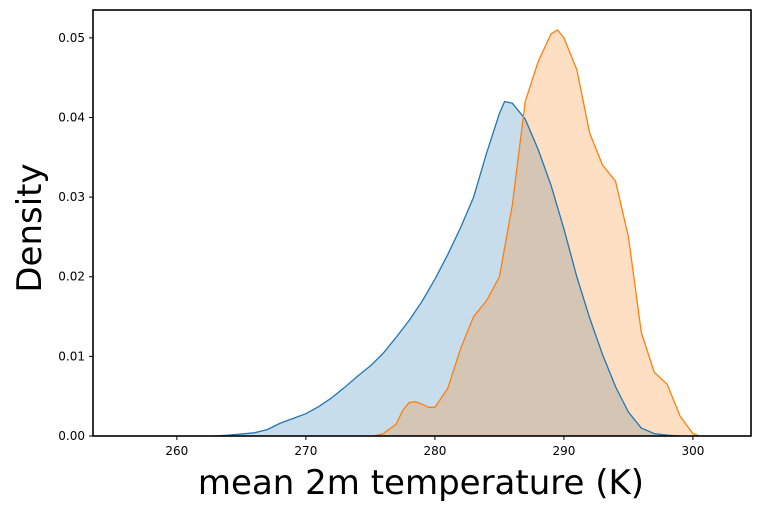 The image size is (762, 511). Describe the element at coordinates (75, 237) in the screenshot. I see `y-axis: 0.00 0.01 0.02 0.03 0.04 0.05` at that location.